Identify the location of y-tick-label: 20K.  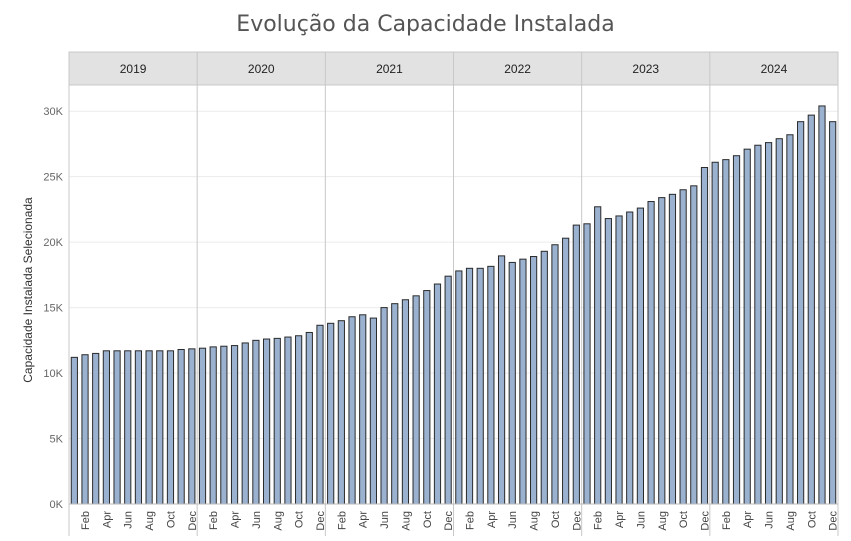
(53, 243).